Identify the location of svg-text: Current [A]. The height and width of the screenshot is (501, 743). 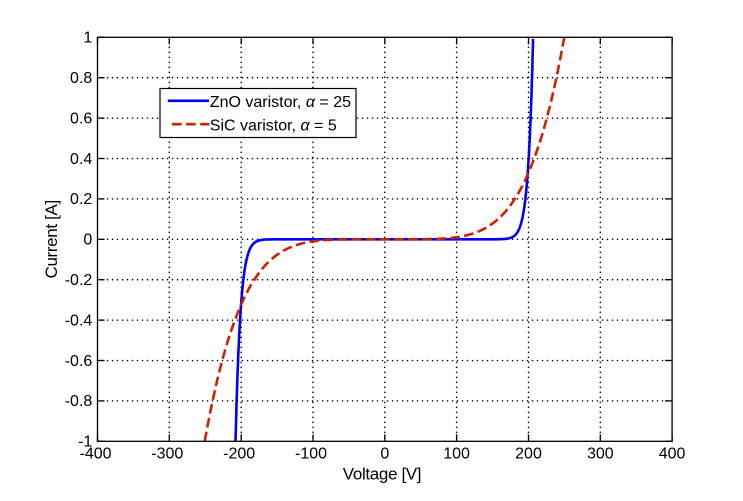
(51, 239).